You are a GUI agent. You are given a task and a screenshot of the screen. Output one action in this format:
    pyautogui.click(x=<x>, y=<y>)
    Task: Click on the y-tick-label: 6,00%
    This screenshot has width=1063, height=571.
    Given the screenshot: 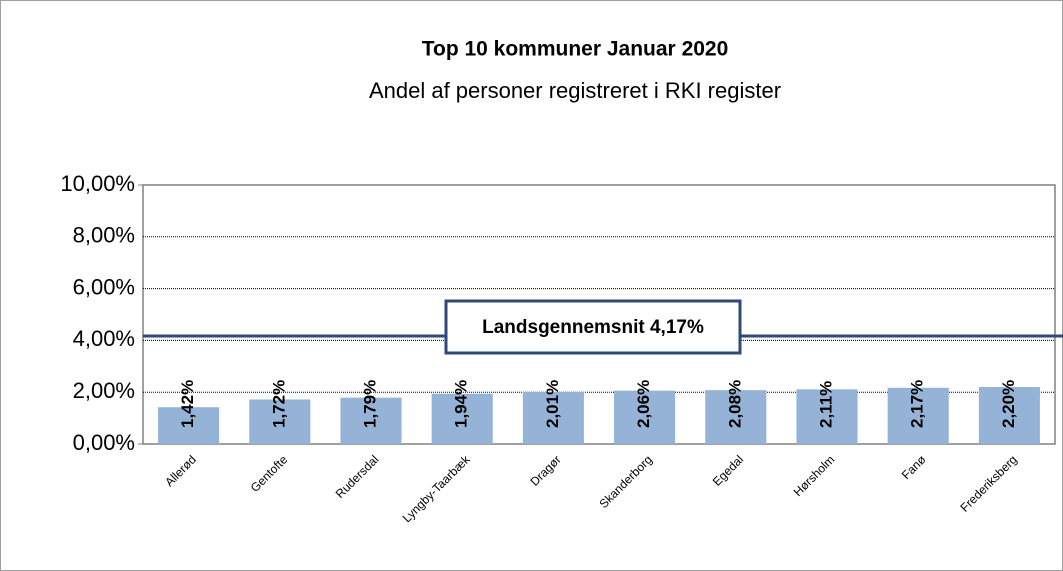 What is the action you would take?
    pyautogui.click(x=104, y=286)
    